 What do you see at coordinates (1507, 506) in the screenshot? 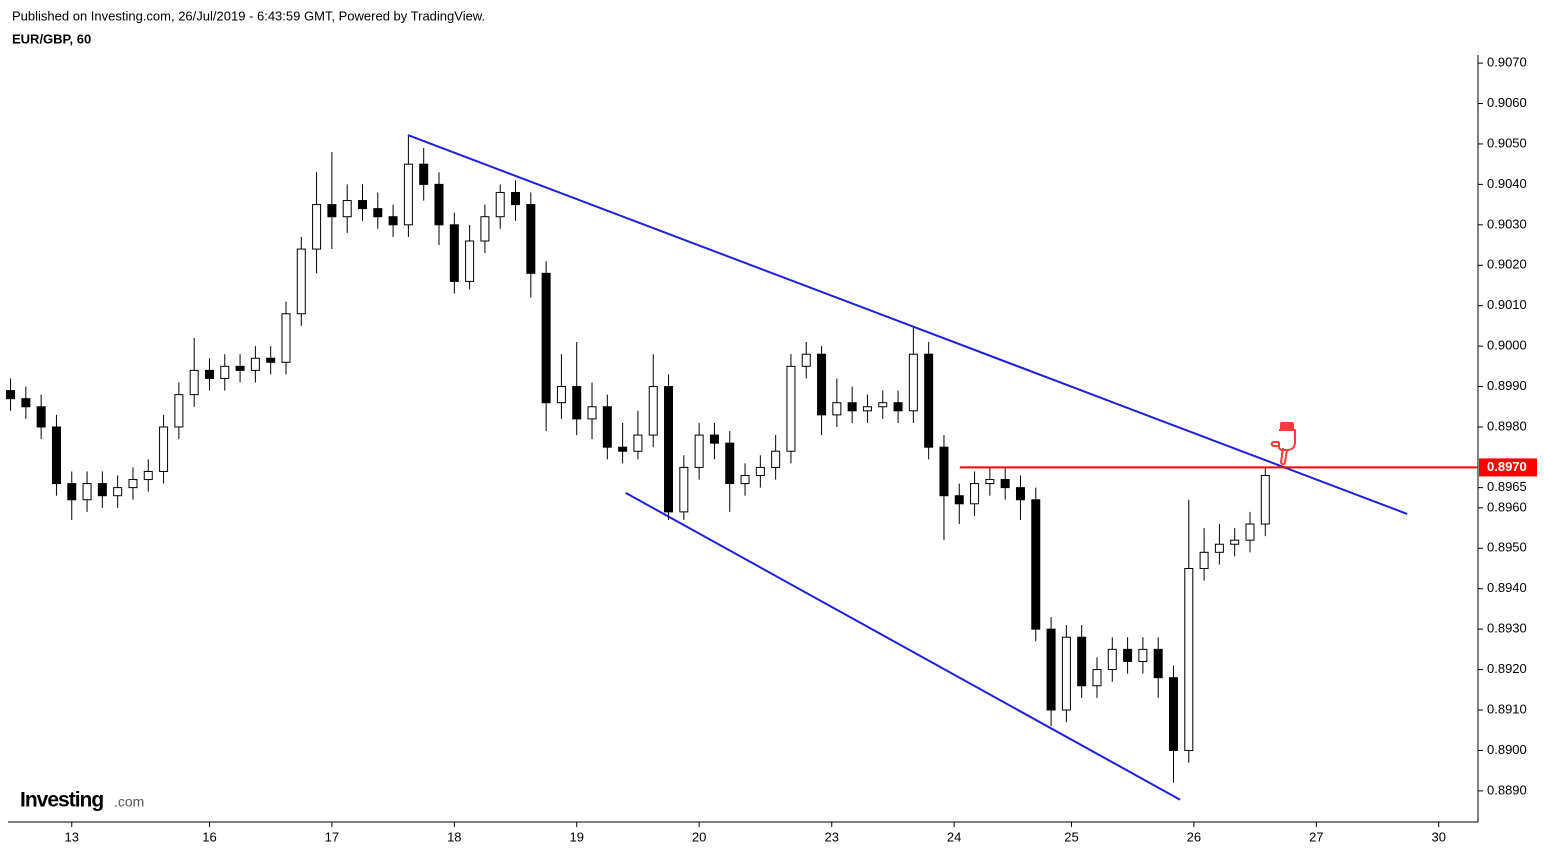
I see `y-tick-label: 0.8960` at bounding box center [1507, 506].